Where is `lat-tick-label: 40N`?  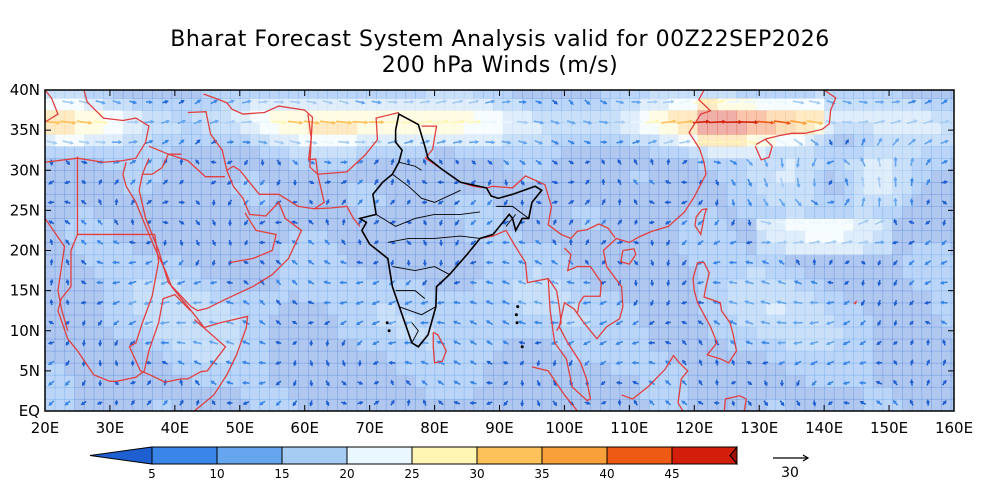 lat-tick-label: 40N is located at coordinates (25, 90).